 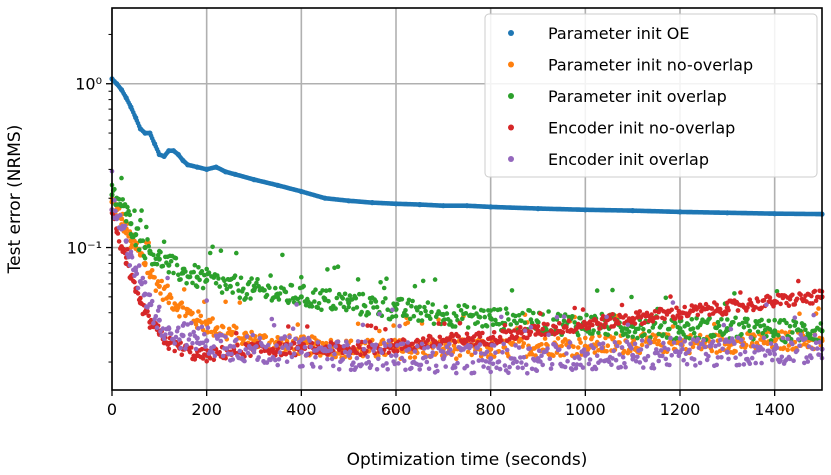 I want to click on legend-marker, so click(x=511, y=64).